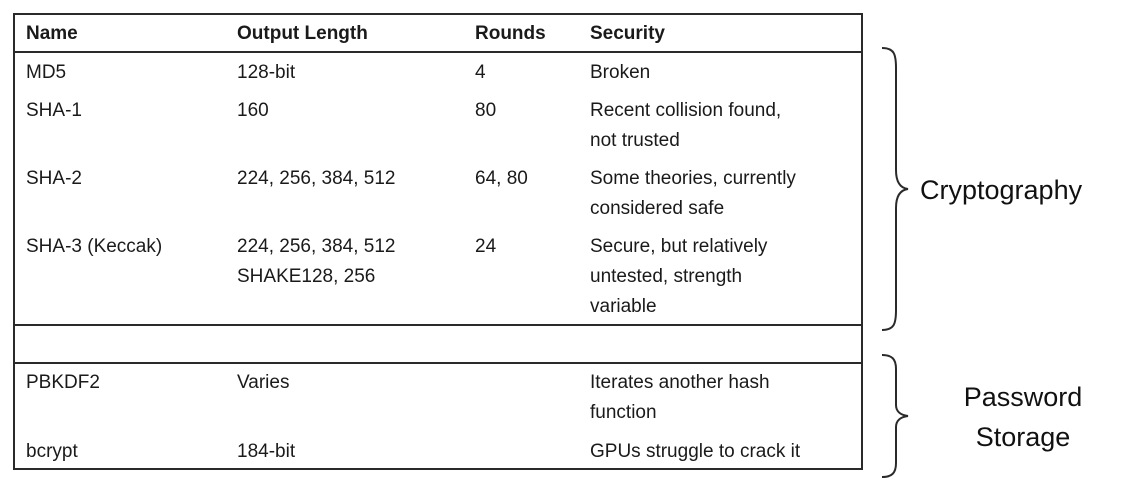  What do you see at coordinates (54, 178) in the screenshot?
I see `row-name: SHA-2` at bounding box center [54, 178].